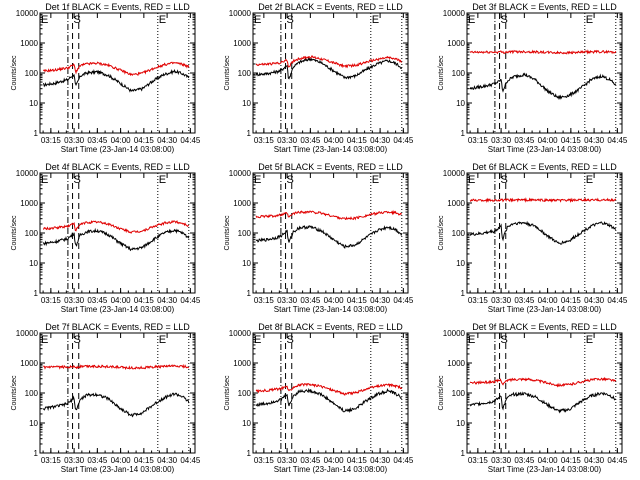  What do you see at coordinates (330, 7) in the screenshot?
I see `panel-title: Det 2f BLACK = Events, RED = LLD` at bounding box center [330, 7].